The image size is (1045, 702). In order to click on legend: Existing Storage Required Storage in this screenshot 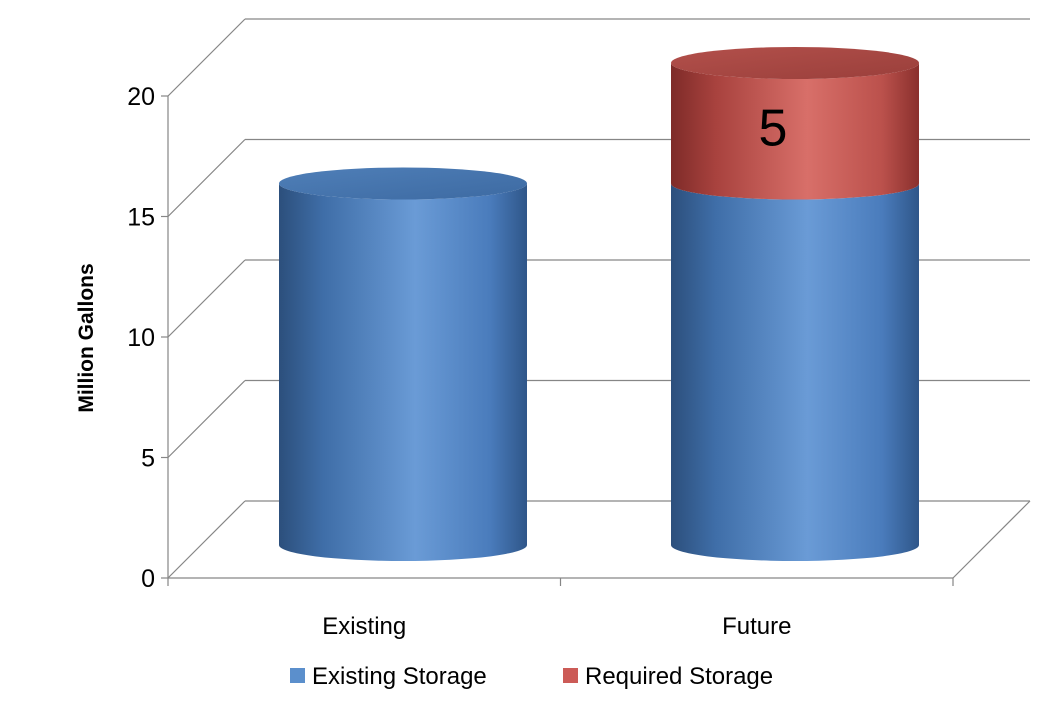, I will do `click(531, 676)`.